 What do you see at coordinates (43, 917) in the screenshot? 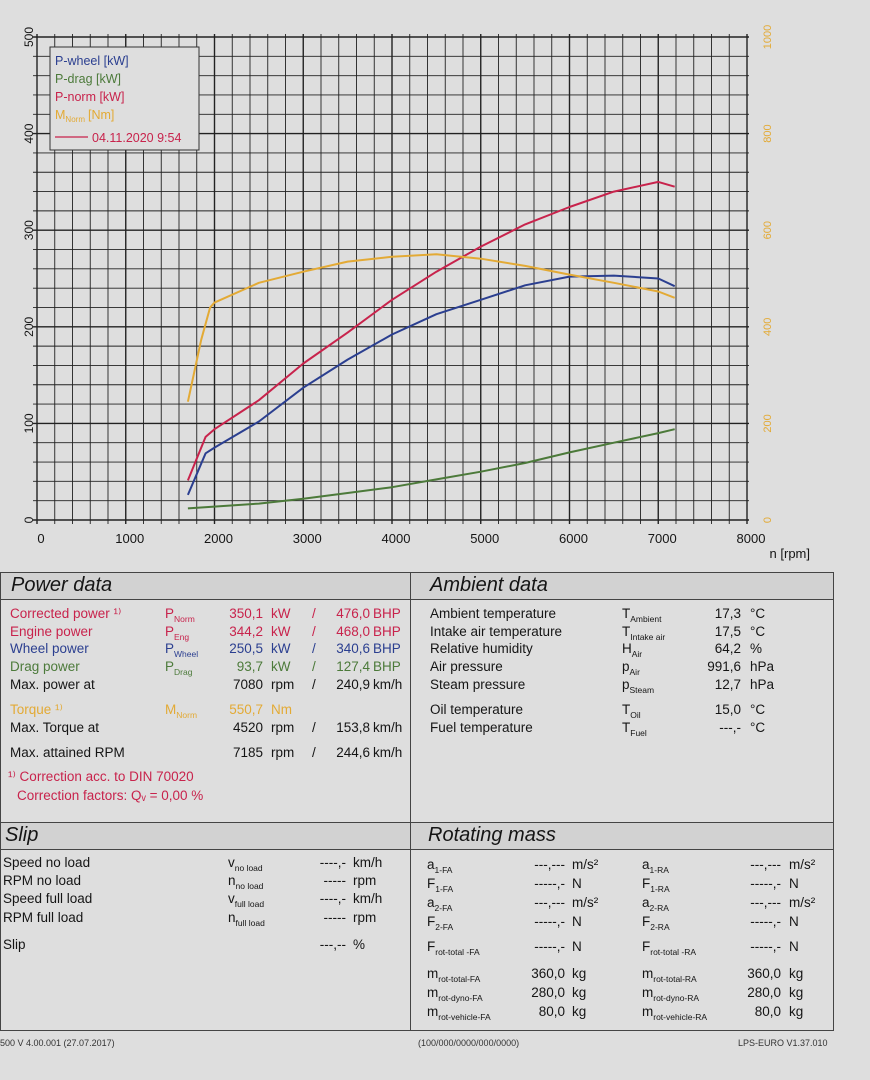
I see `slip-row-label: RPM full load` at bounding box center [43, 917].